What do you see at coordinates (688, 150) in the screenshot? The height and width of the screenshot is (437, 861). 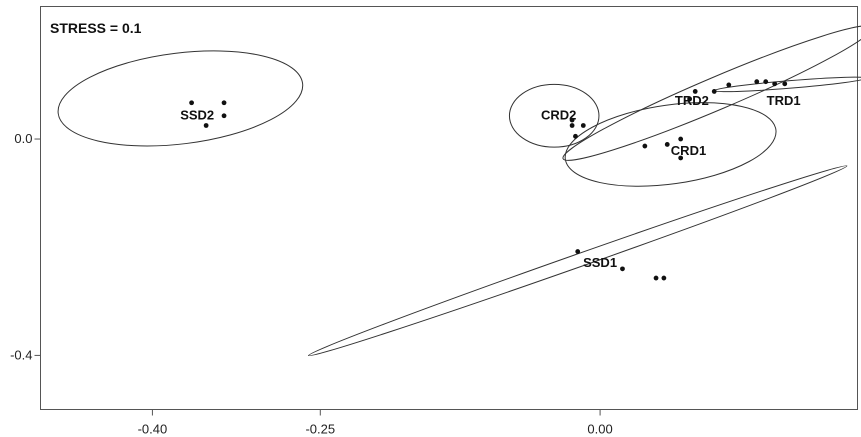 I see `group-label-crd1: CRD1` at bounding box center [688, 150].